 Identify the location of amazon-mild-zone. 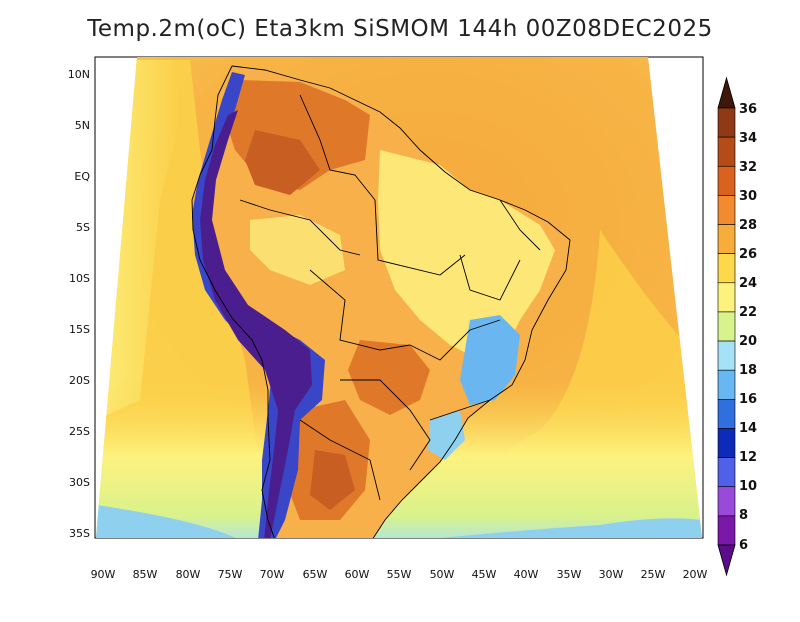
(297, 250).